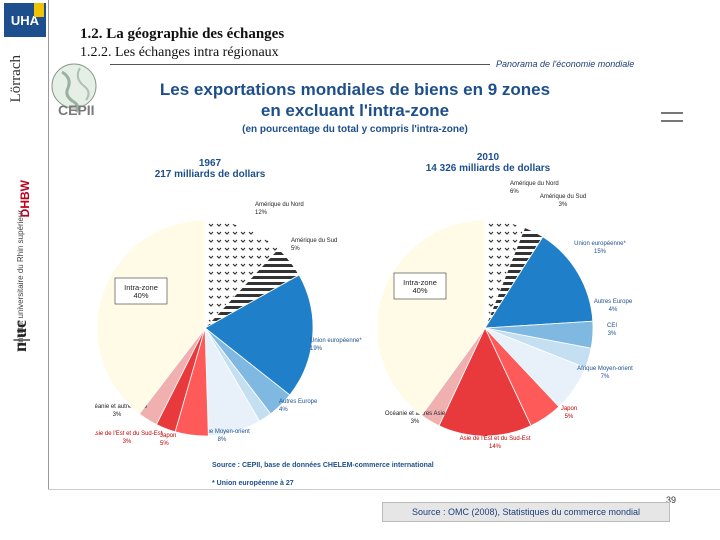 The height and width of the screenshot is (540, 720). I want to click on pie-year: 1967, so click(210, 163).